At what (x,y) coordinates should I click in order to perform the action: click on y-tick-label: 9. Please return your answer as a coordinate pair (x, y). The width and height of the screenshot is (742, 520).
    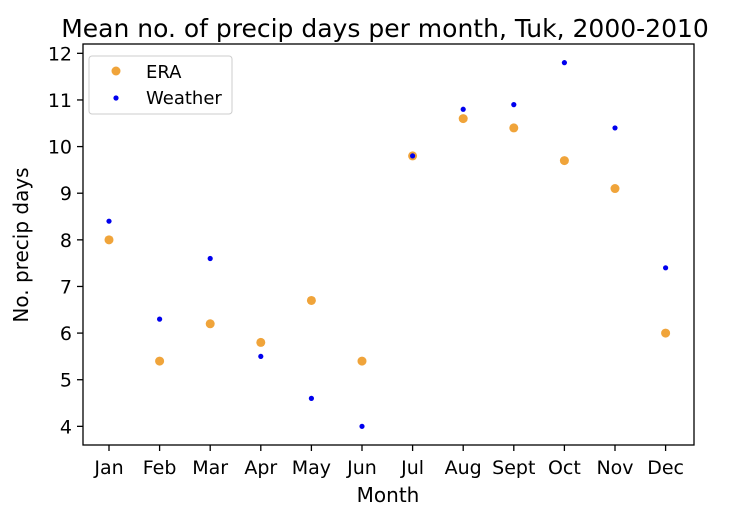
    Looking at the image, I should click on (66, 194).